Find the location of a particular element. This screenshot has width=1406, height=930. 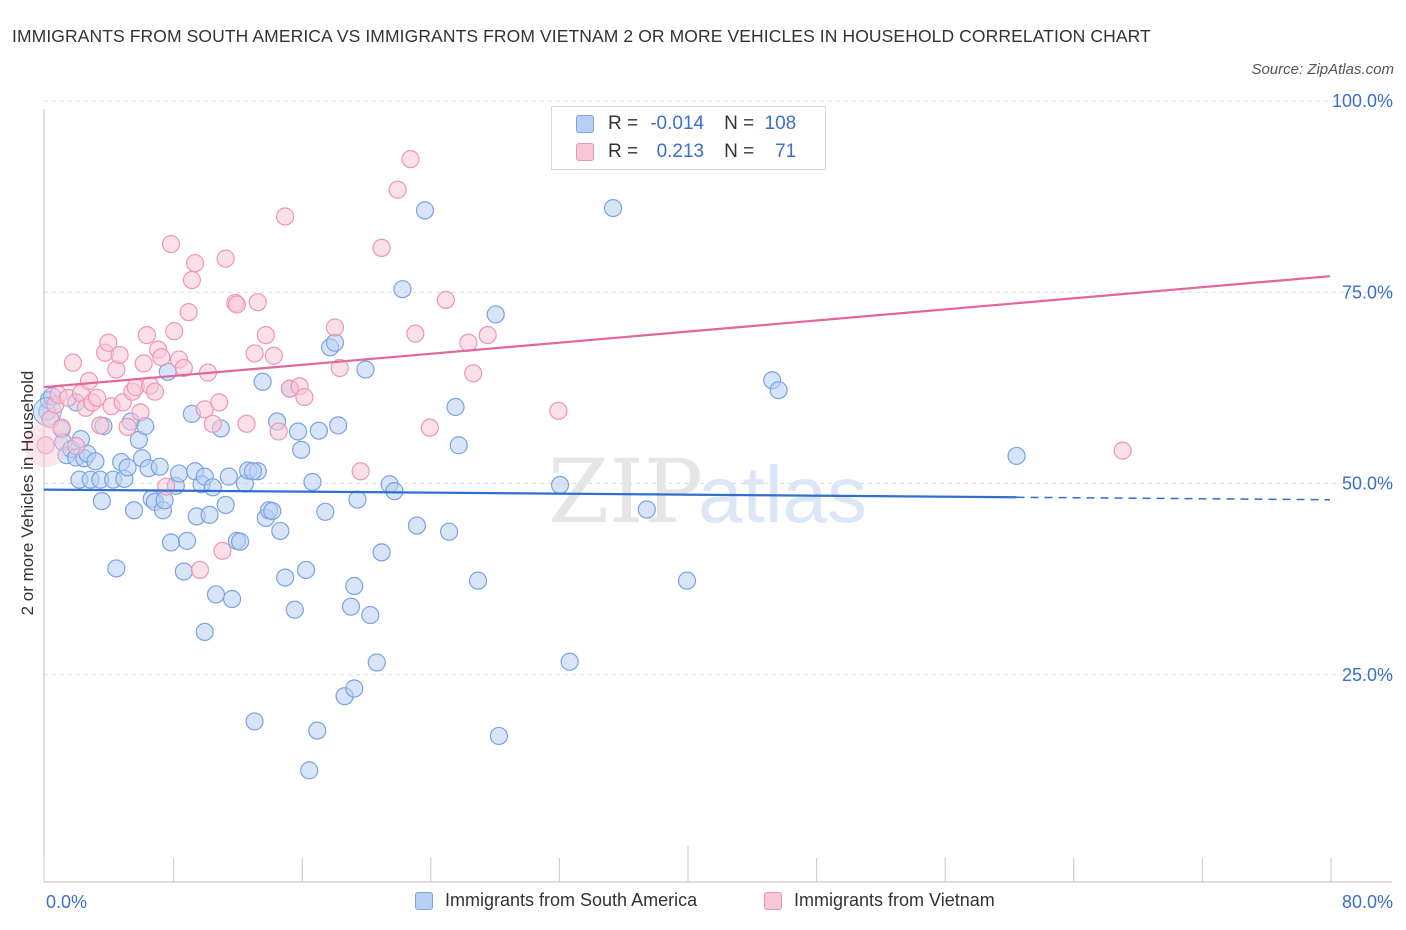

legend-swatch-pink is located at coordinates (585, 152).